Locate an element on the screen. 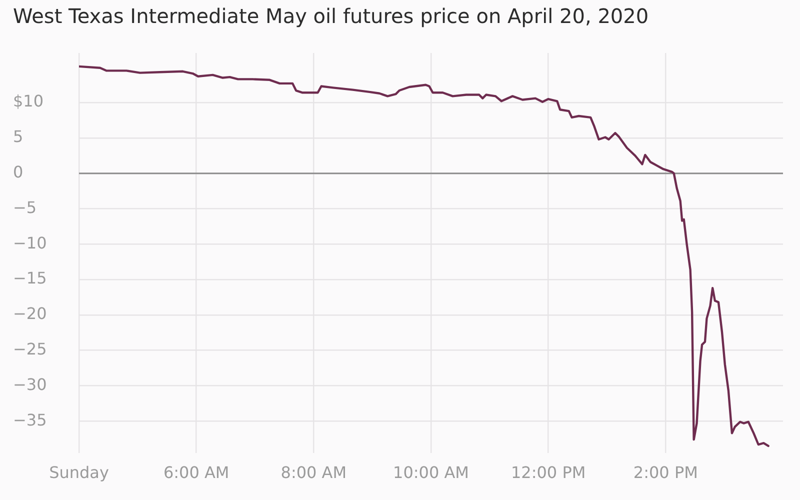 This screenshot has height=500, width=800. y-tick-label: −10 is located at coordinates (30, 242).